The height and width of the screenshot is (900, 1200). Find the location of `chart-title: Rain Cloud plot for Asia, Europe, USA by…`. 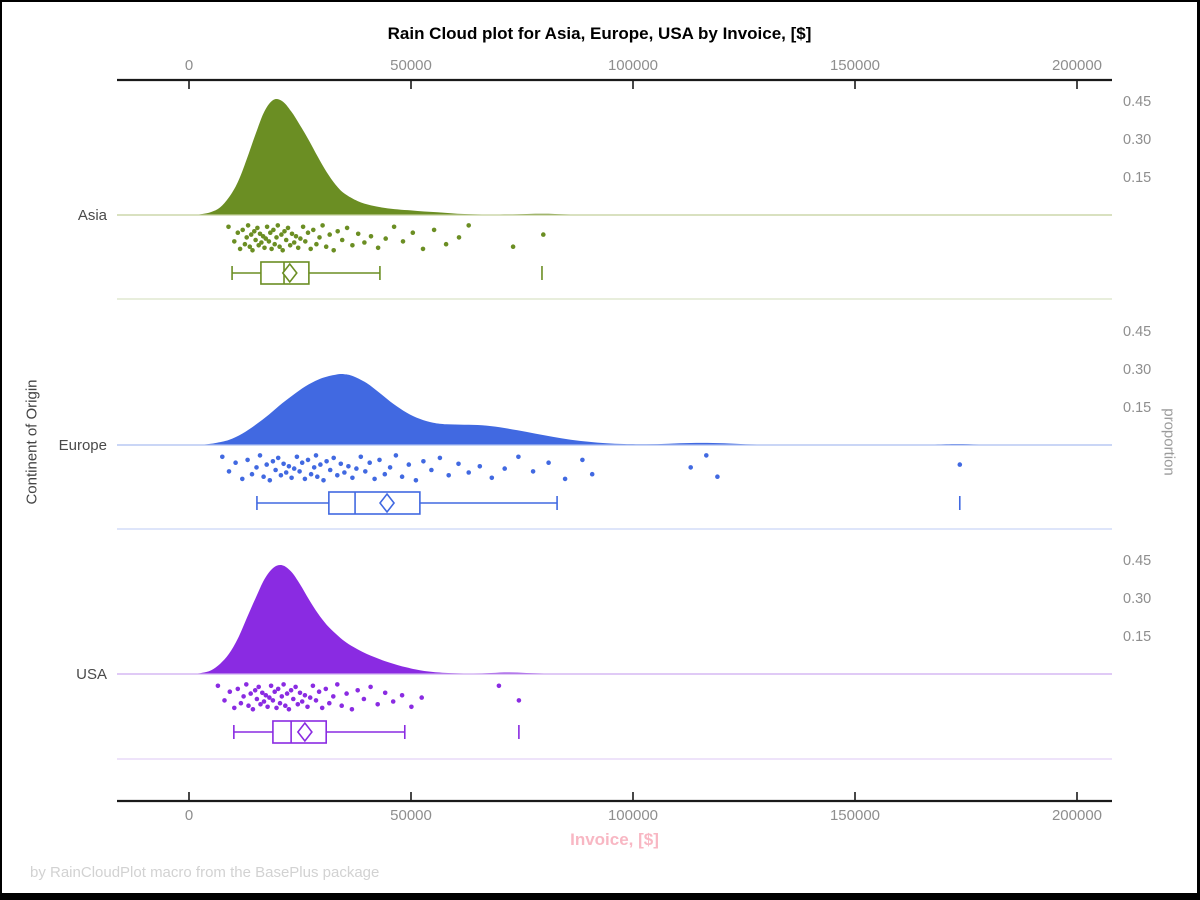

chart-title: Rain Cloud plot for Asia, Europe, USA by… is located at coordinates (599, 33).